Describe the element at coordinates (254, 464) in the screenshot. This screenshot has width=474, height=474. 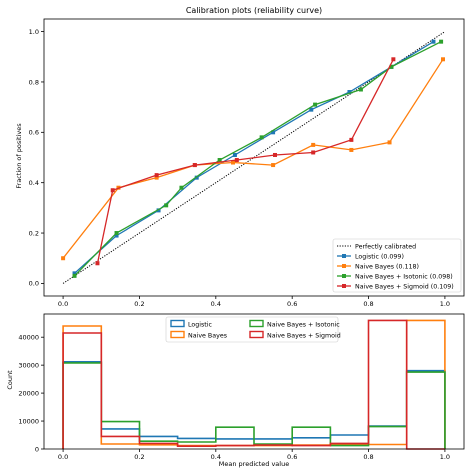
I see `histogram-x-axis-label: Mean predicted value` at that location.